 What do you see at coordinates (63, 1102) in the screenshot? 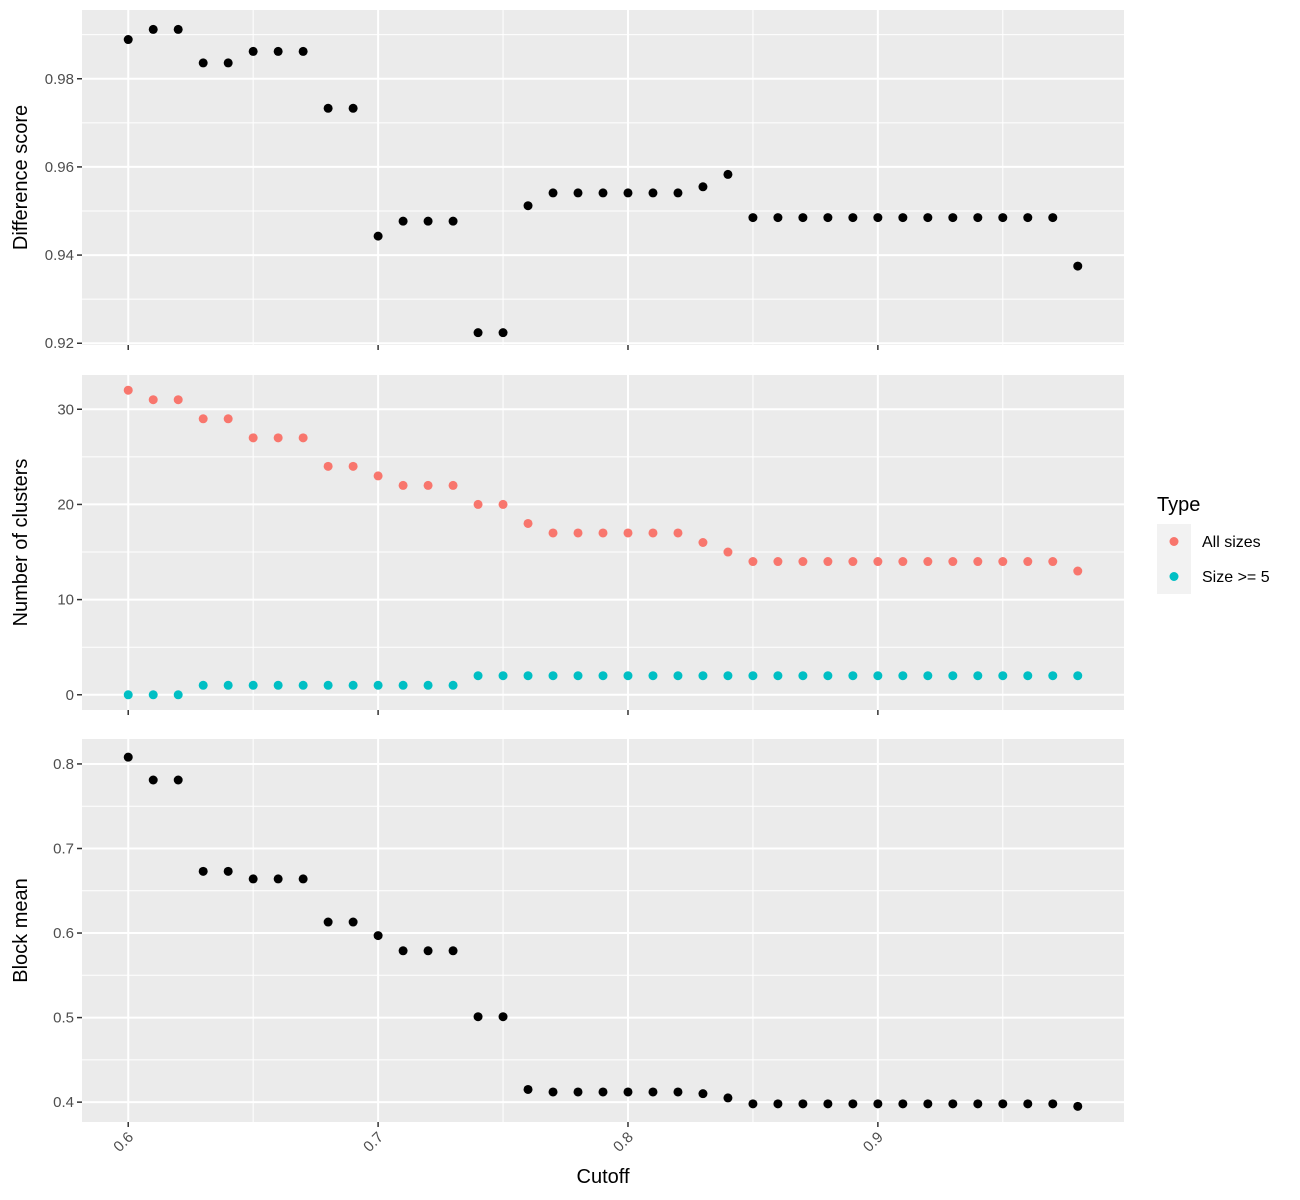
I see `y-tick-label: 0.4` at bounding box center [63, 1102].